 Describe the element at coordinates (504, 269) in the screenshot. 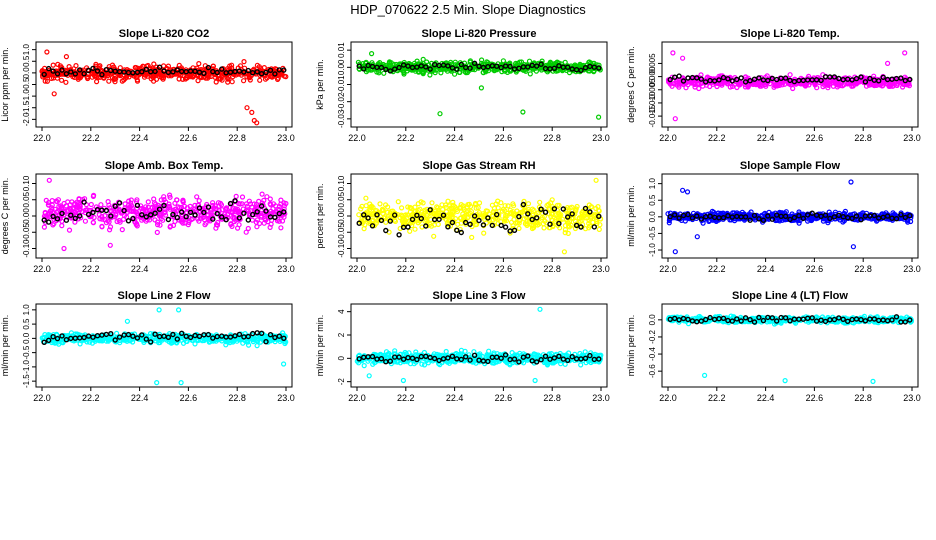

I see `x-tick-label: 22.6` at that location.